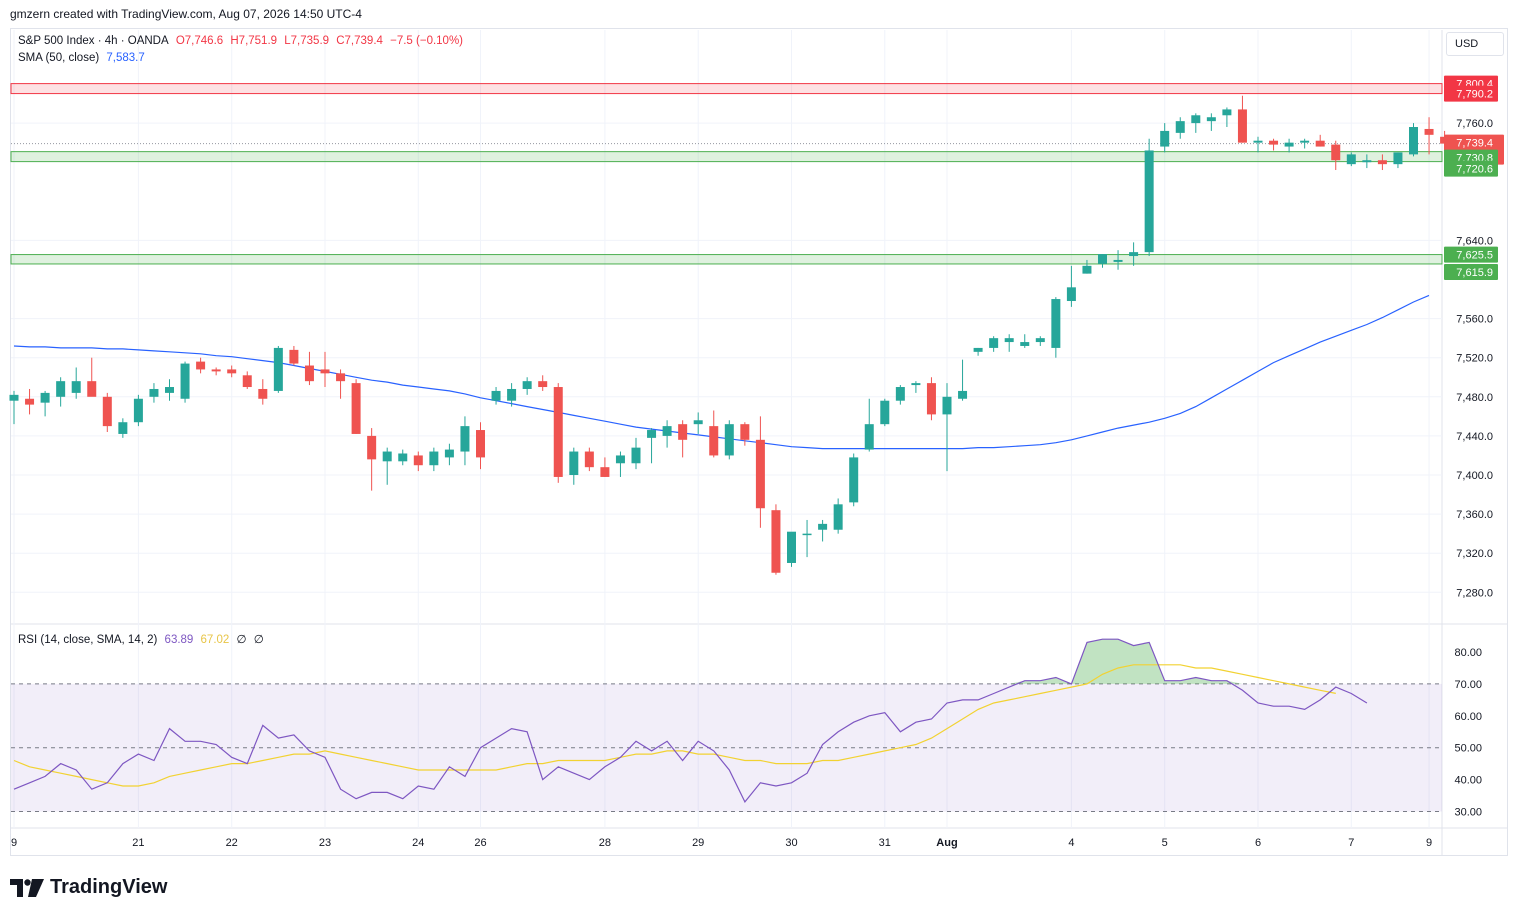  Describe the element at coordinates (1474, 359) in the screenshot. I see `price-tick-label: 7,520.0` at that location.